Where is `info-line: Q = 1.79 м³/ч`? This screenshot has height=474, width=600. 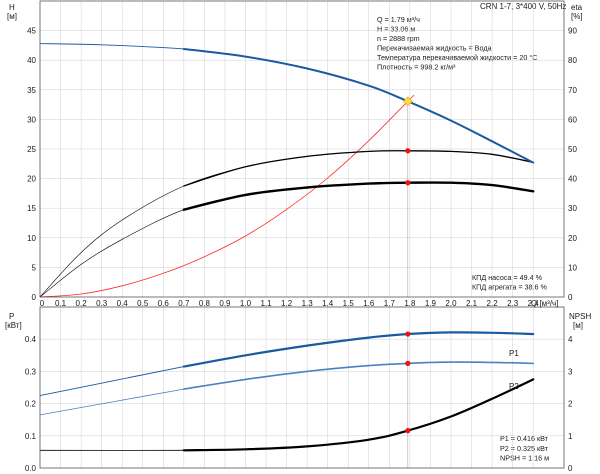
info-line: Q = 1.79 м³/ч is located at coordinates (398, 19).